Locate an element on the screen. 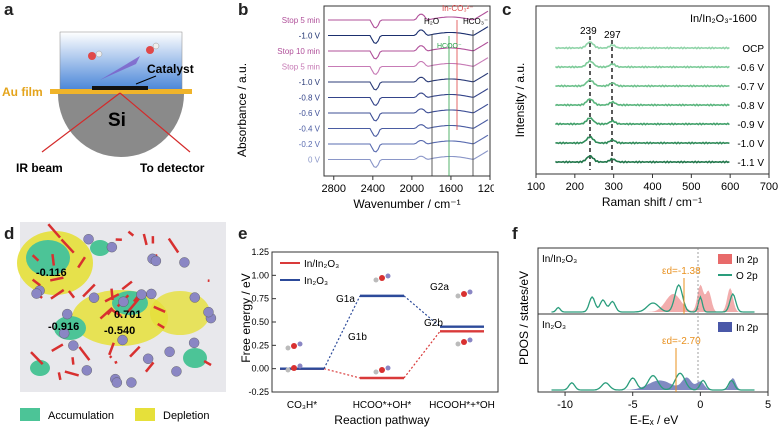  legend-swatch-in2p-bottom is located at coordinates (725, 327).